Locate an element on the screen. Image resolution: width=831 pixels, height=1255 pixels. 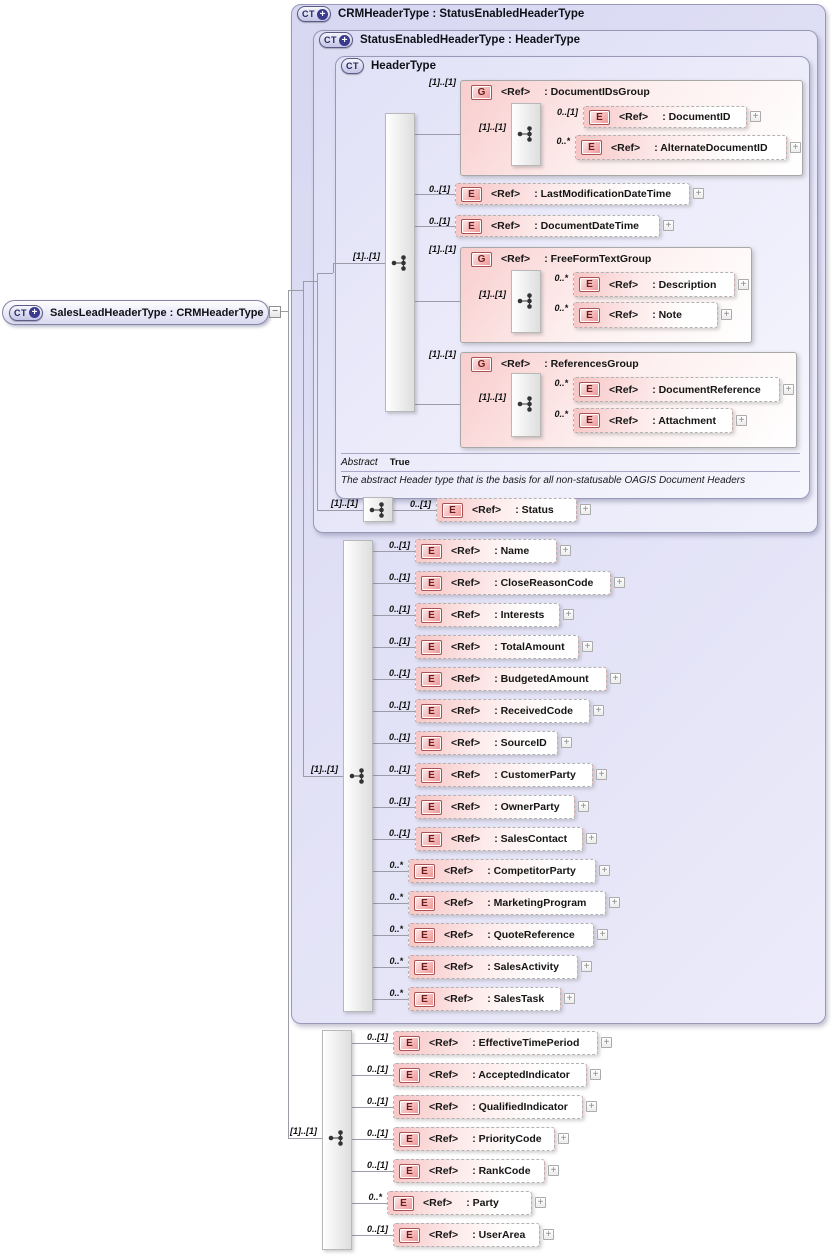
element-ownerparty: E <Ref>: OwnerParty is located at coordinates (495, 807).